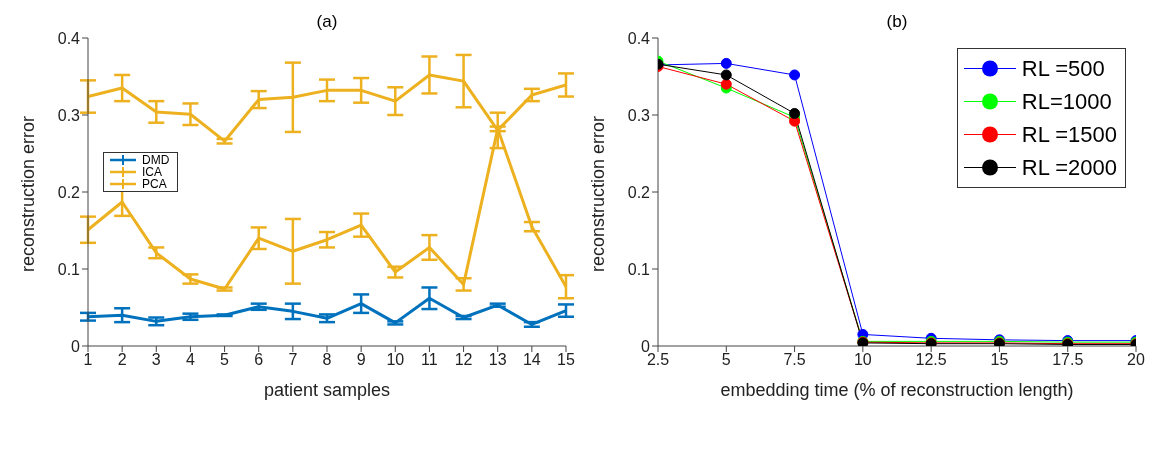 This screenshot has width=1152, height=451. Describe the element at coordinates (658, 360) in the screenshot. I see `x-tick-label: 2.5` at that location.